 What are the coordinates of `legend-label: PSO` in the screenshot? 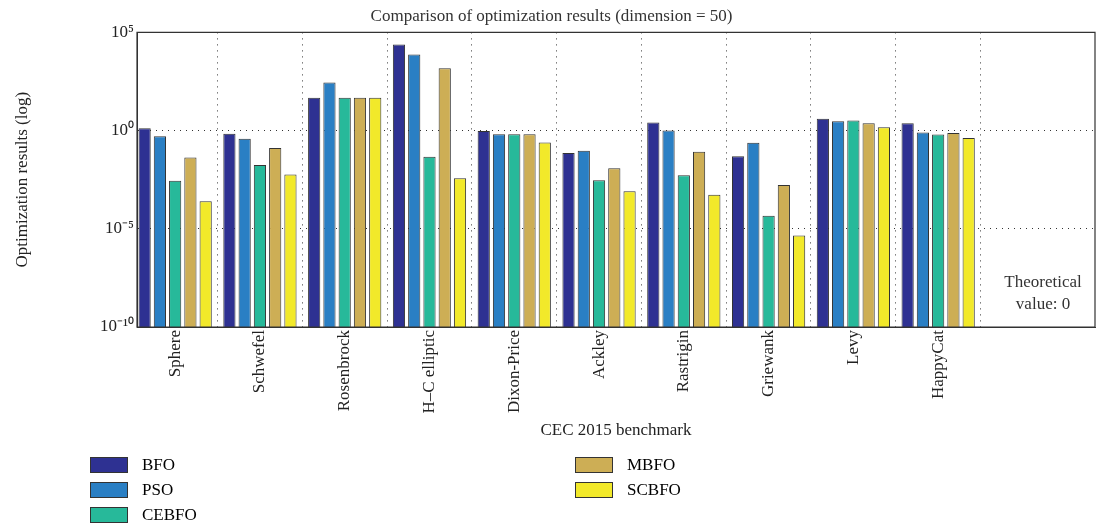 It's located at (158, 489).